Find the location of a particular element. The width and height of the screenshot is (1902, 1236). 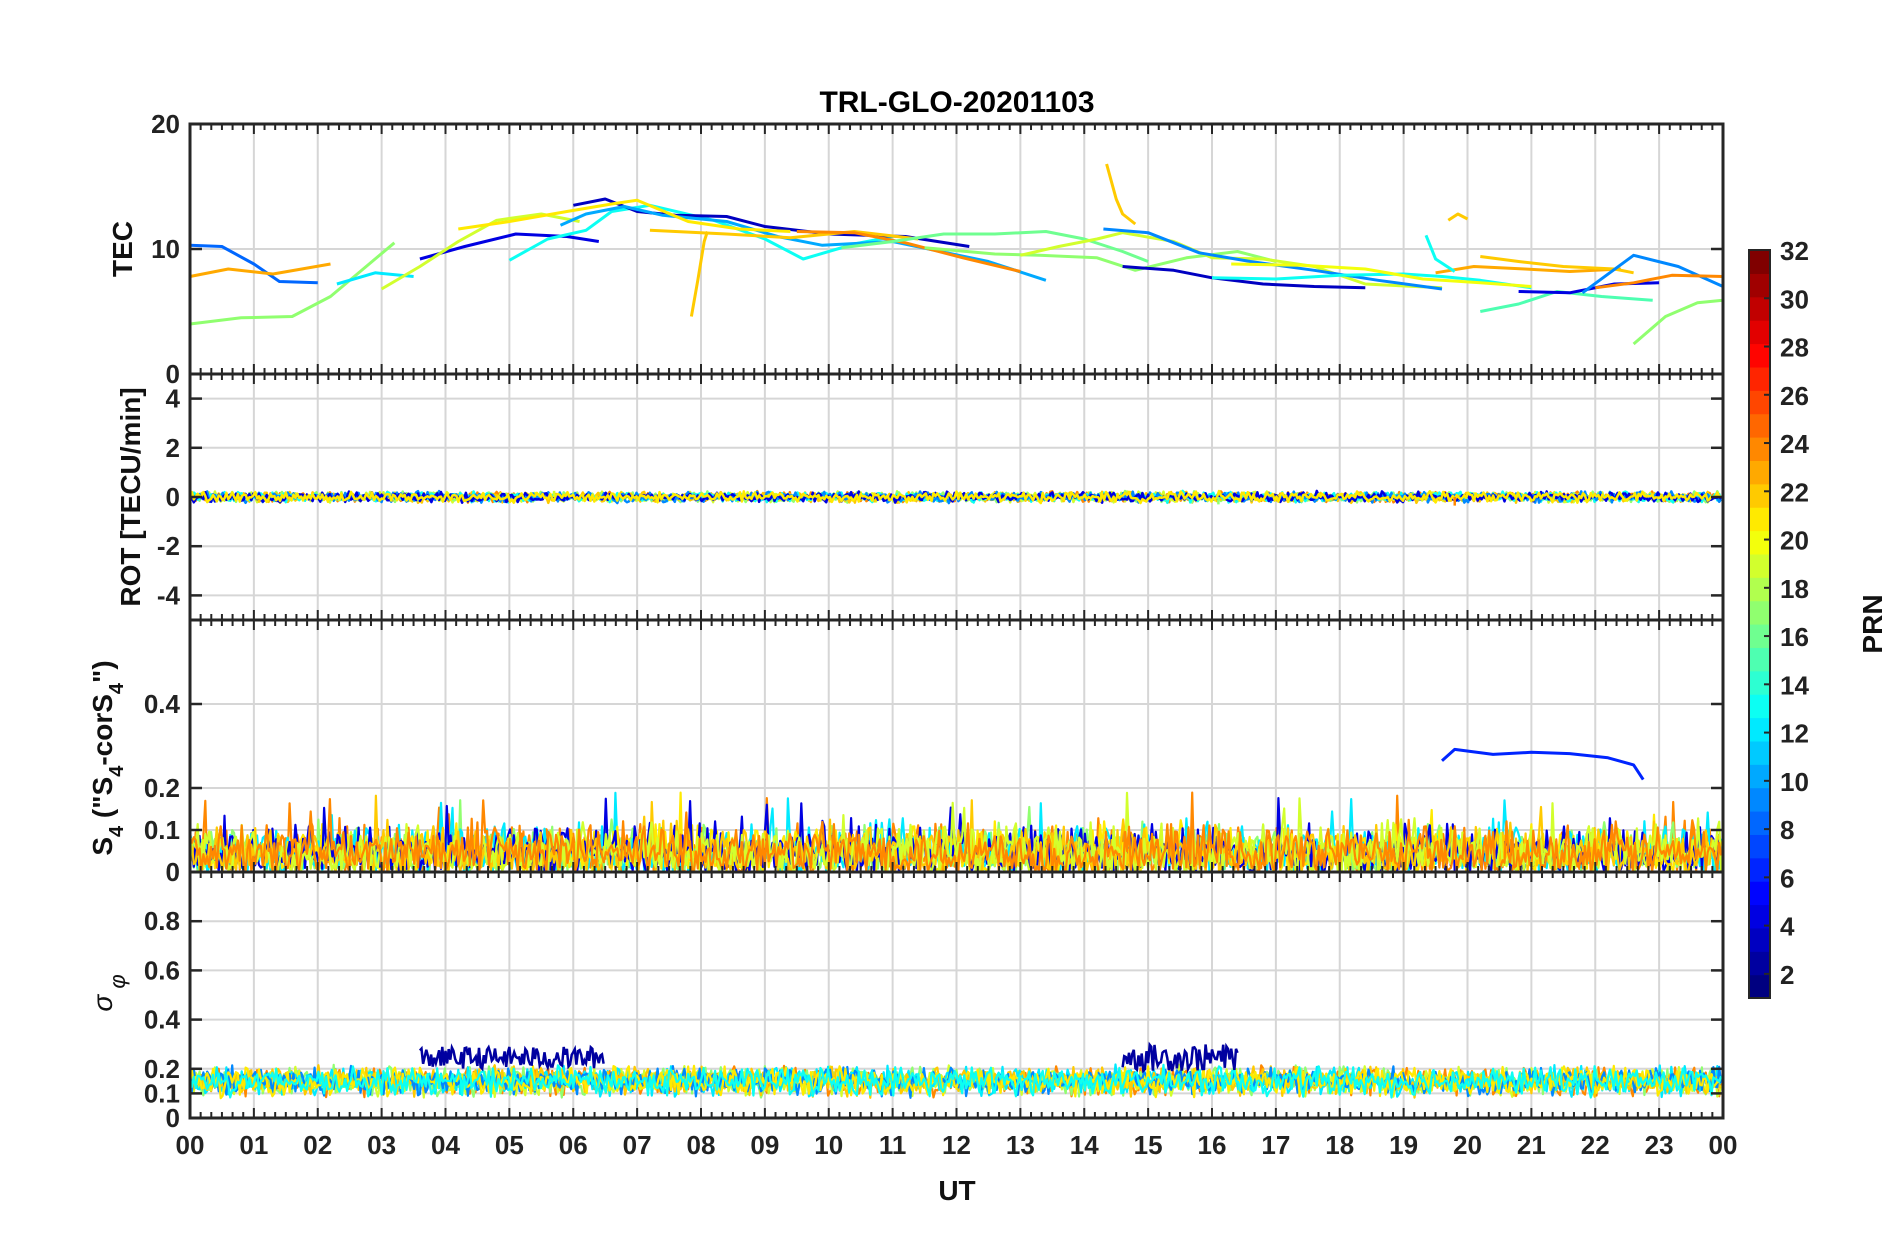

x-tick-label: 15 is located at coordinates (1148, 1145).